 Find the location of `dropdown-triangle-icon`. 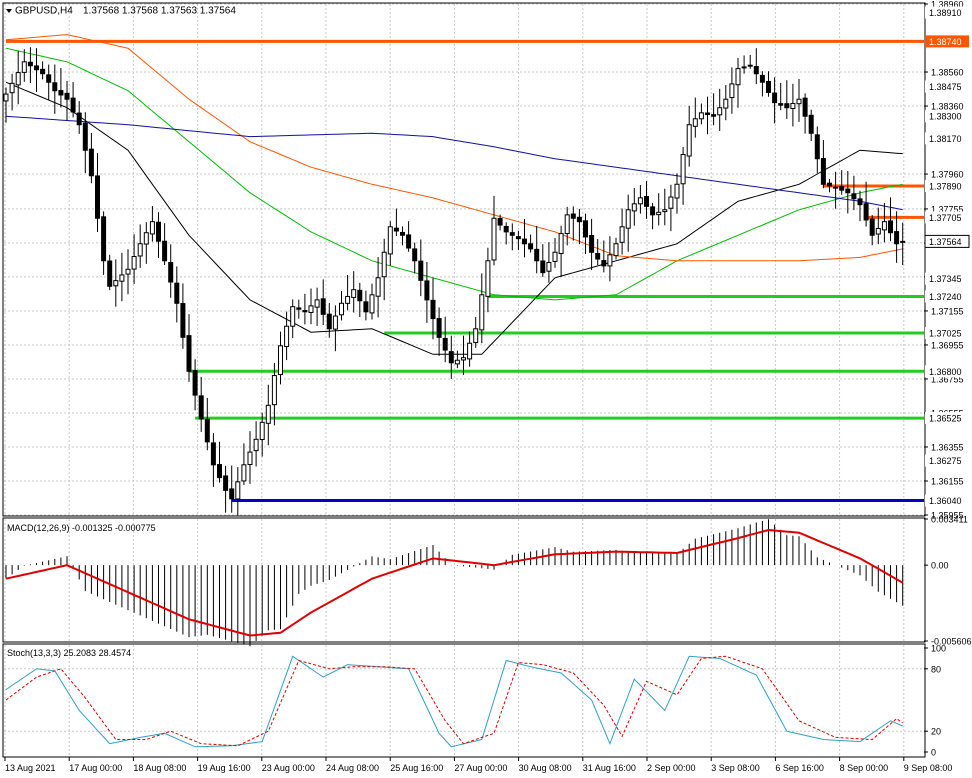

dropdown-triangle-icon is located at coordinates (9, 11).